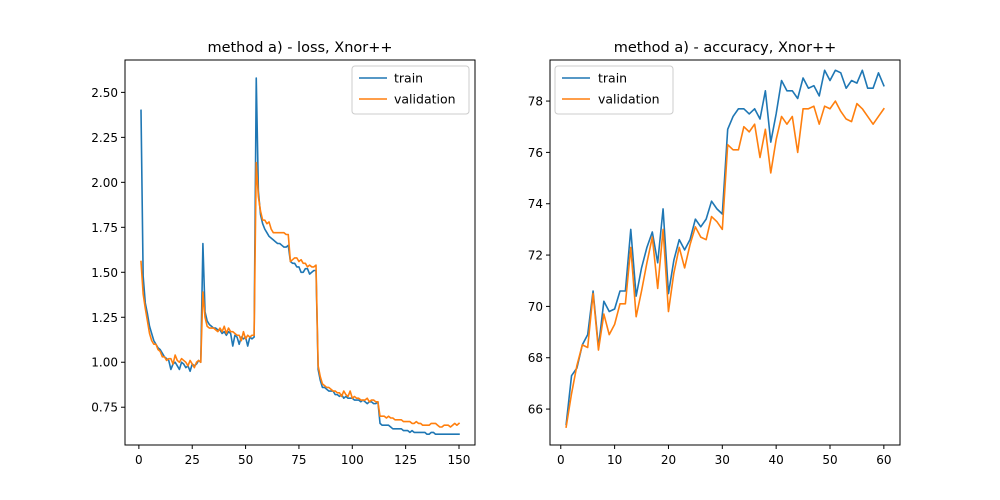 The image size is (1000, 500). I want to click on x-tick-label: 125, so click(405, 460).